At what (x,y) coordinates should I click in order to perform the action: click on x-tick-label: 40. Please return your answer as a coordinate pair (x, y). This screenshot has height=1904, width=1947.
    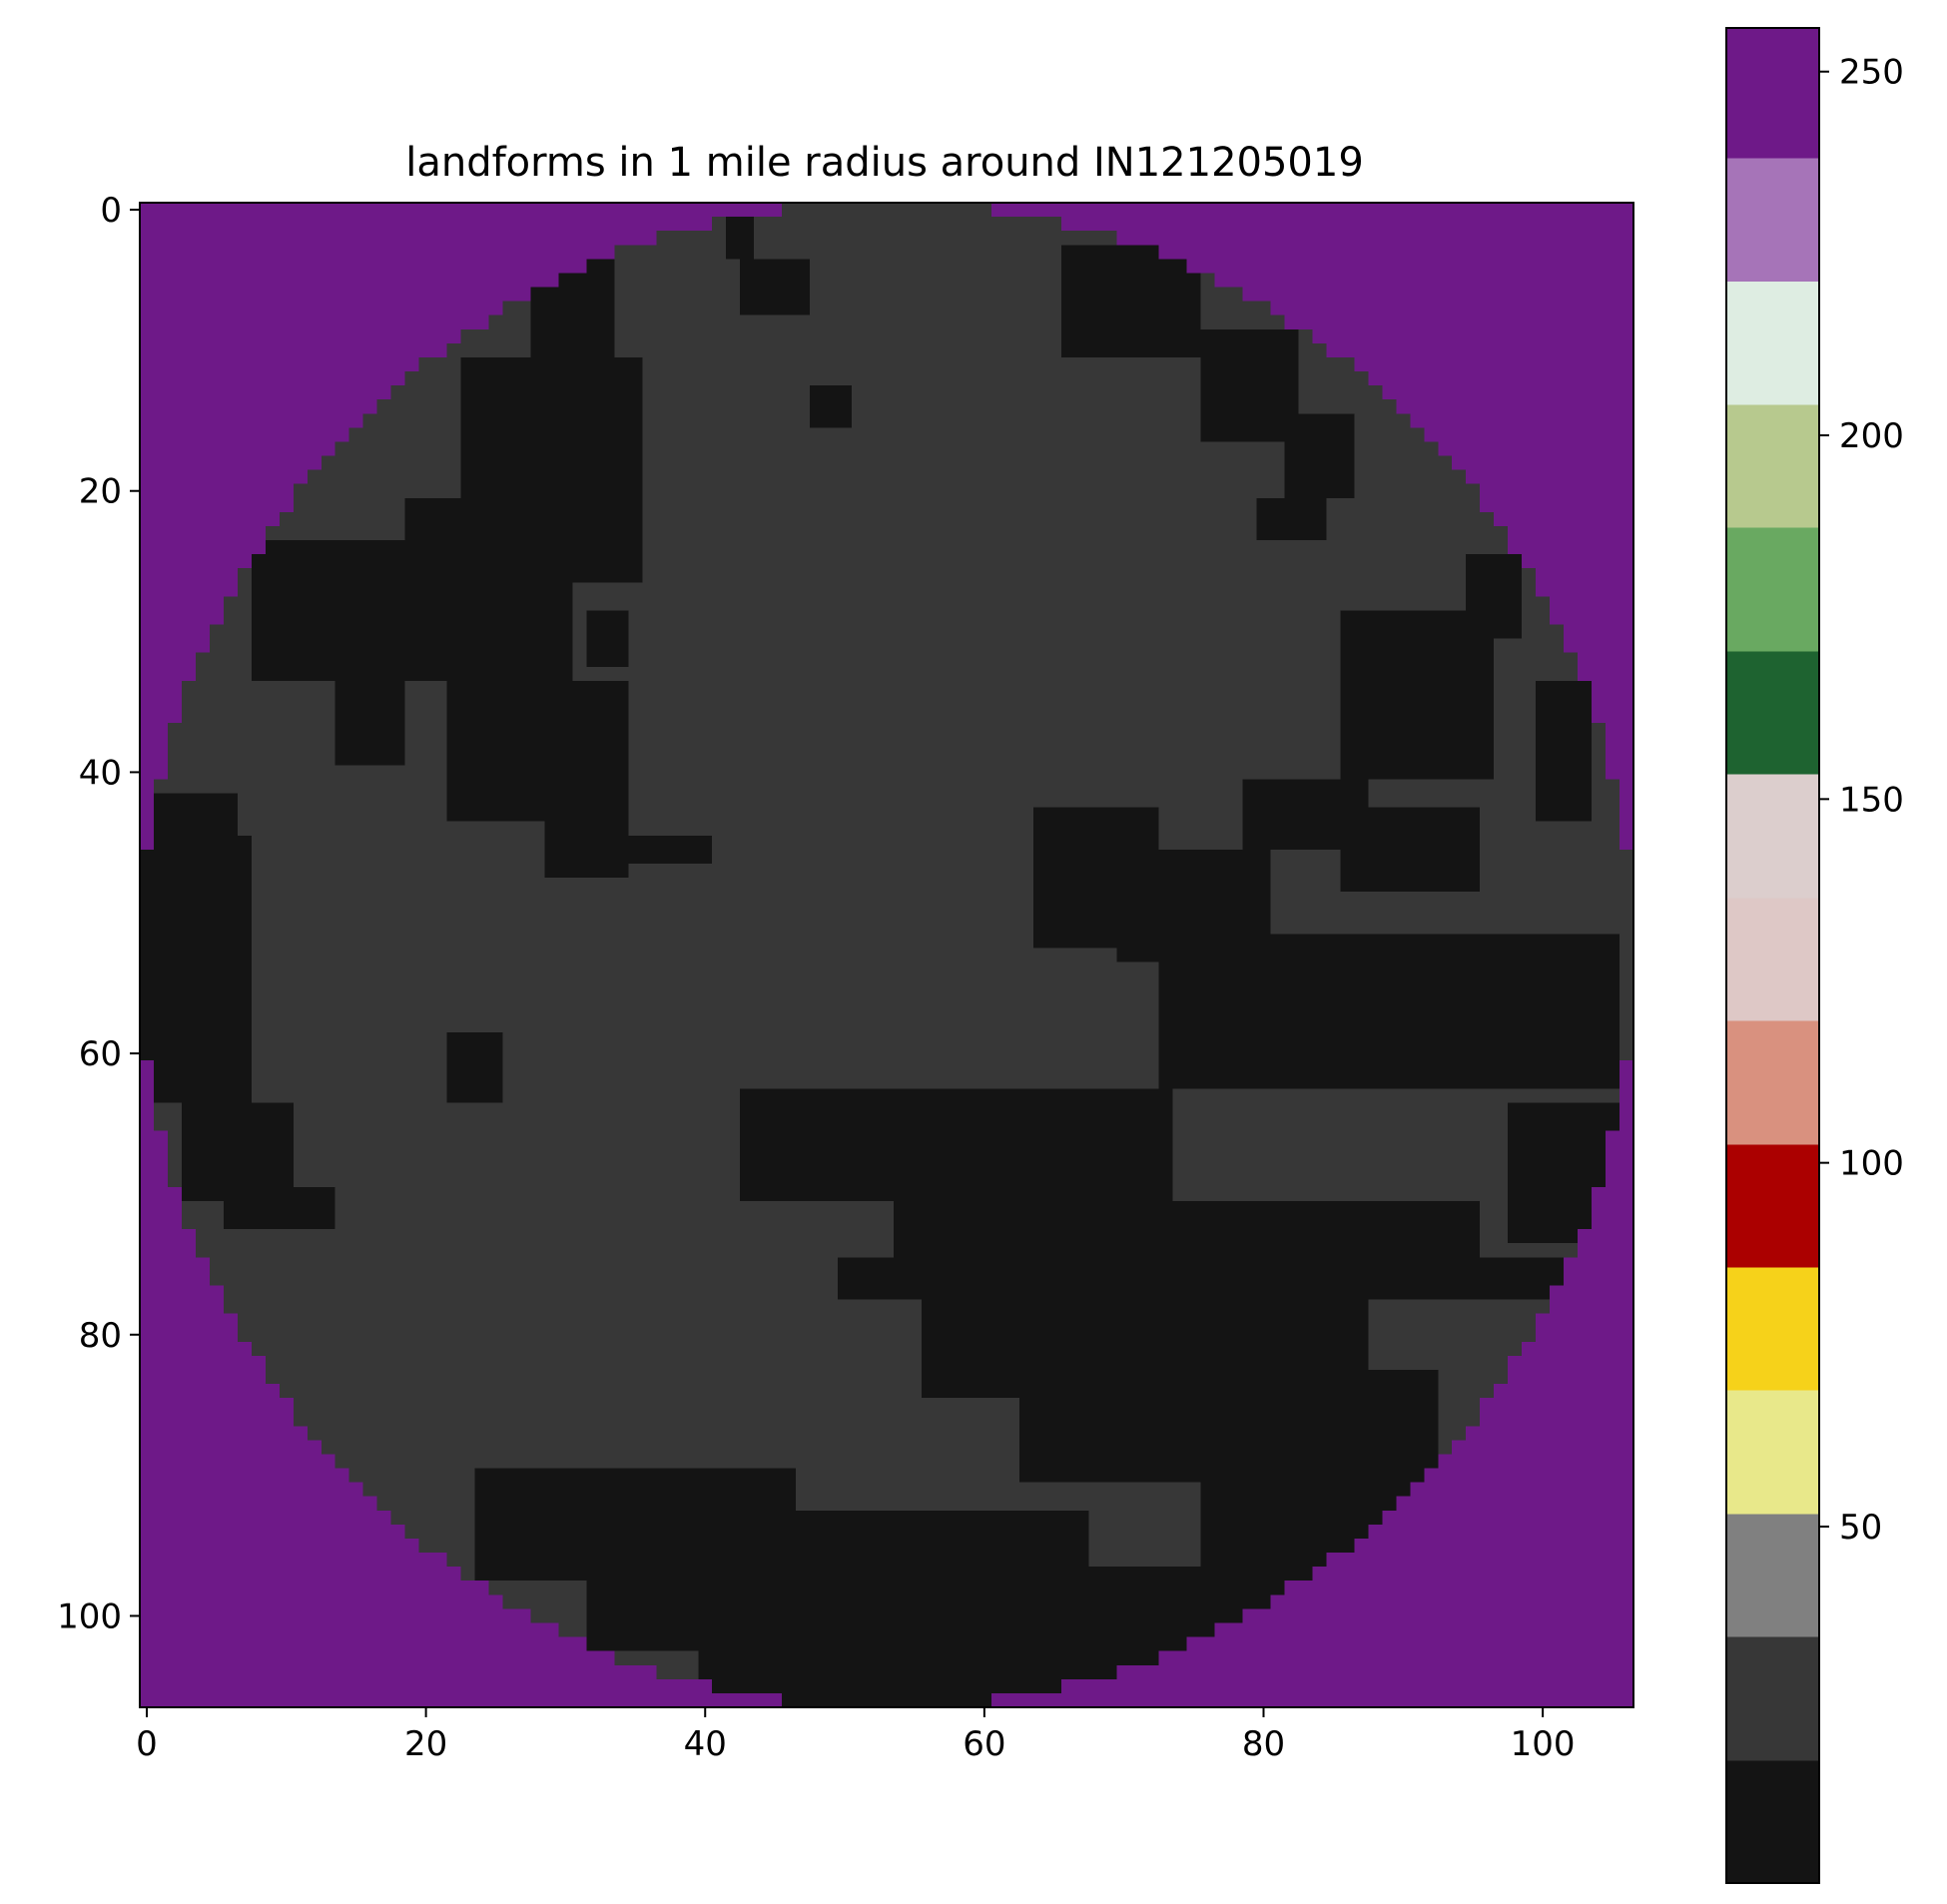
    Looking at the image, I should click on (706, 1744).